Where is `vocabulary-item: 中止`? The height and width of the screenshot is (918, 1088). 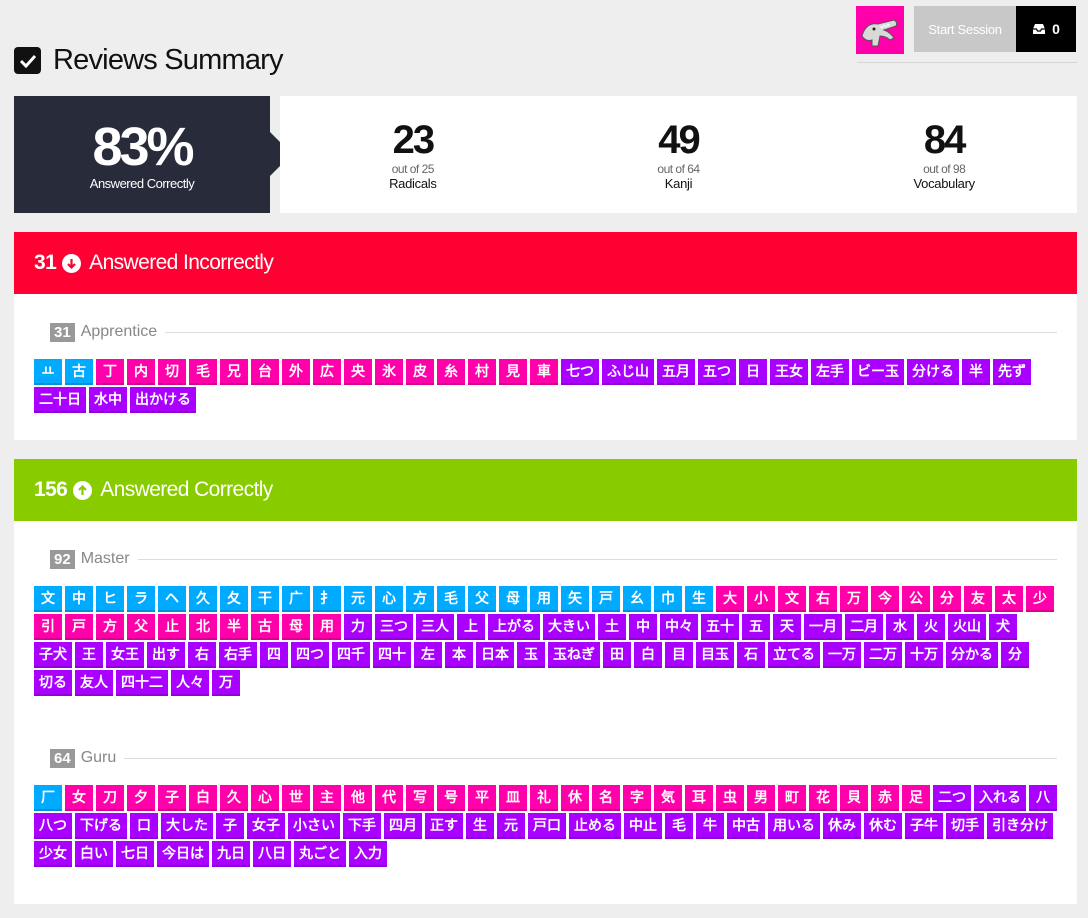 vocabulary-item: 中止 is located at coordinates (643, 826).